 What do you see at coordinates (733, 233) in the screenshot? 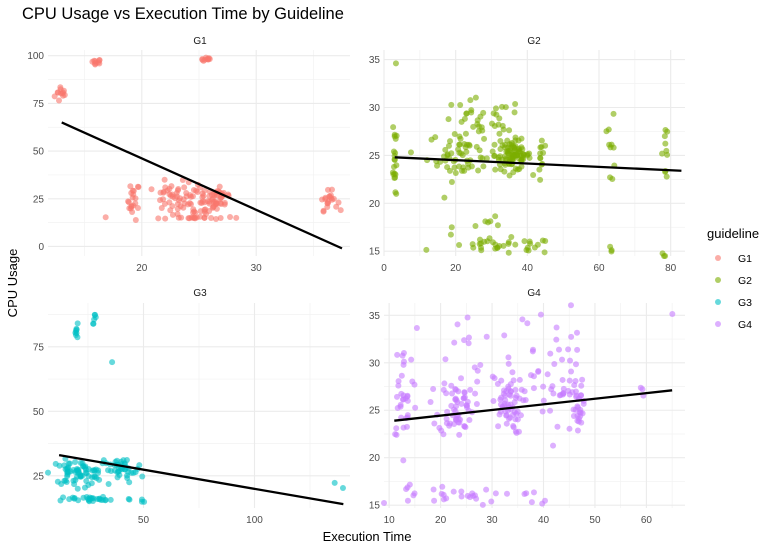
I see `legend-title: guideline` at bounding box center [733, 233].